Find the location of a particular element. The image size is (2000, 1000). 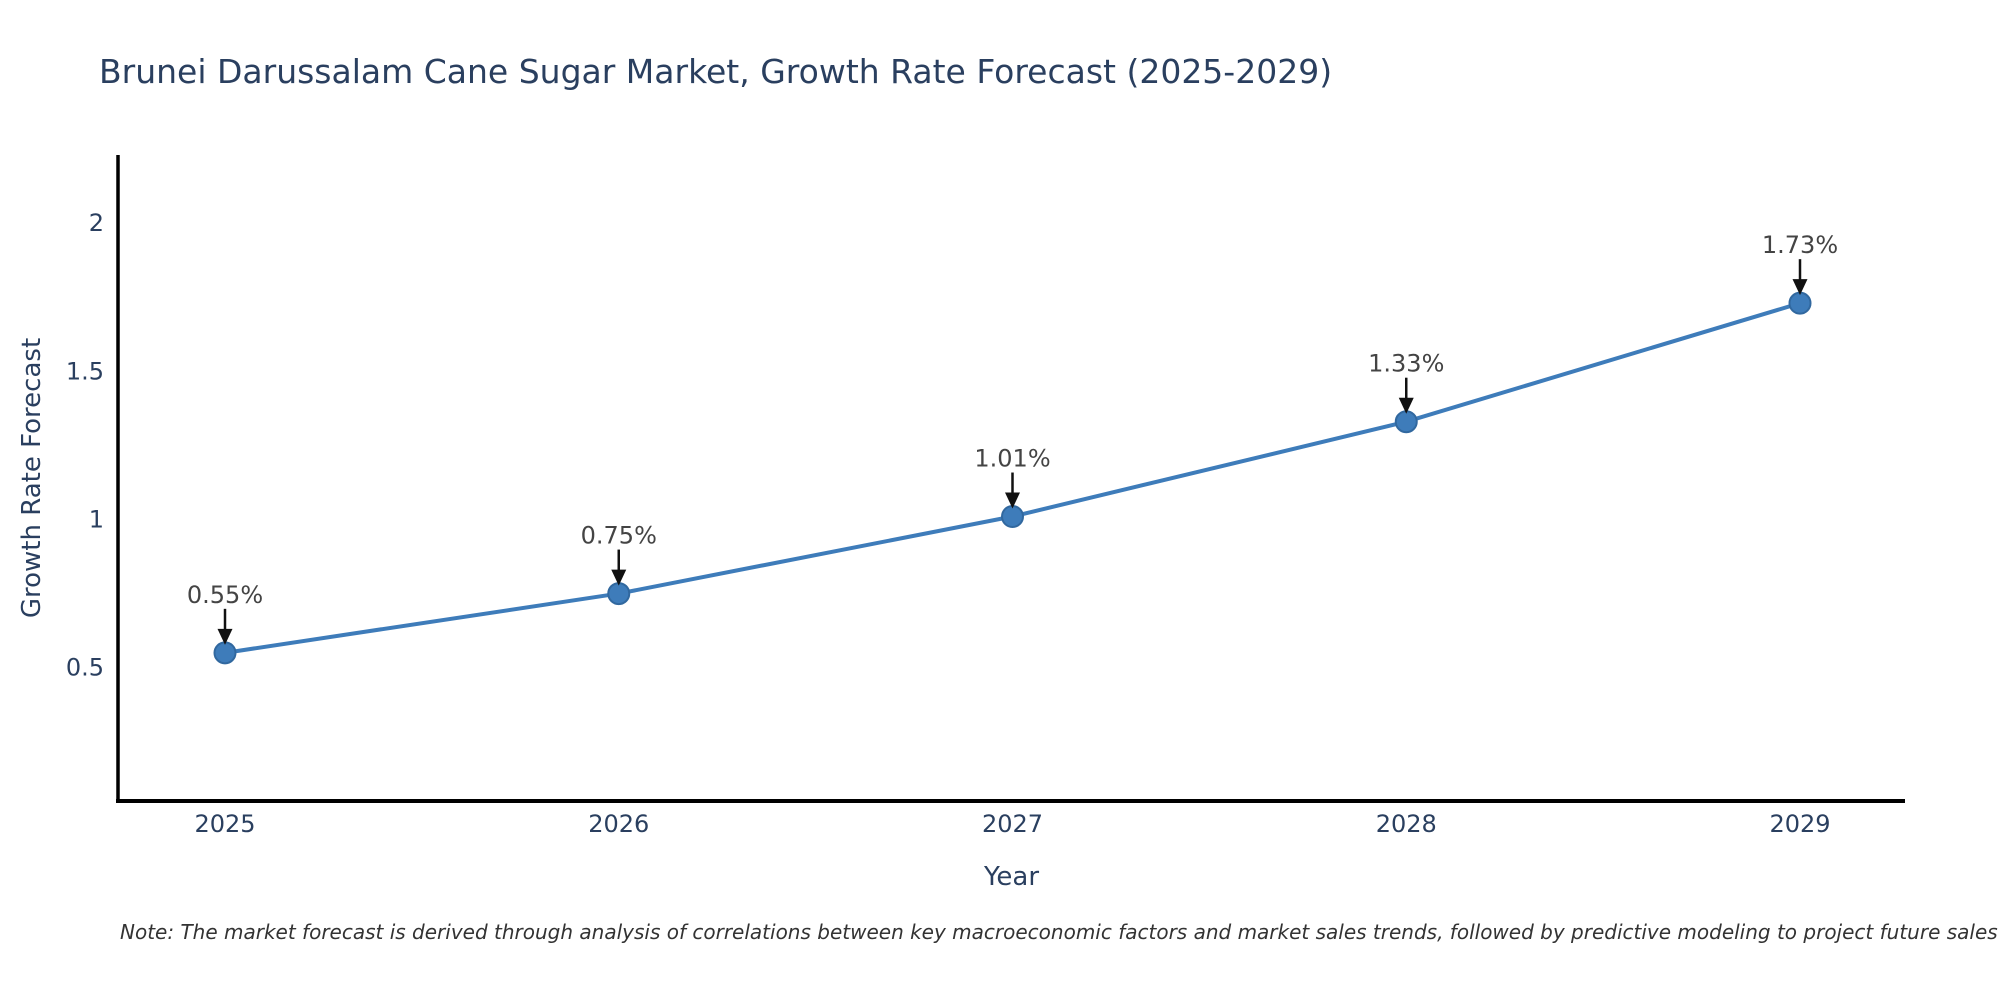

y-tick-label: 0.5 is located at coordinates (85, 668).